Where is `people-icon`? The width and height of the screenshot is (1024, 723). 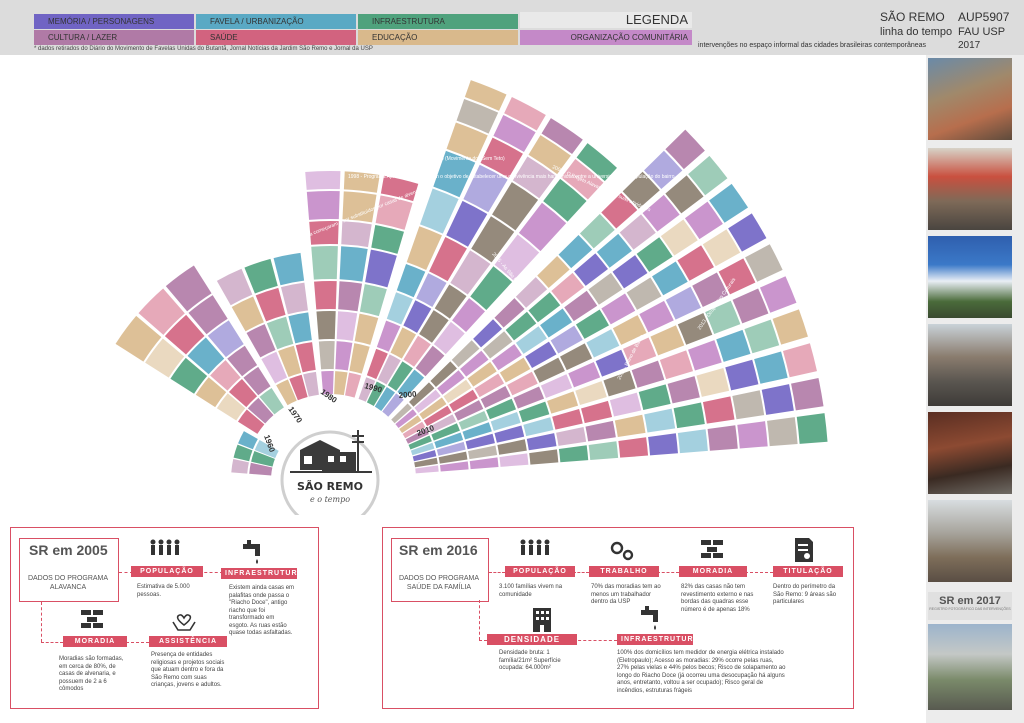 people-icon is located at coordinates (165, 547).